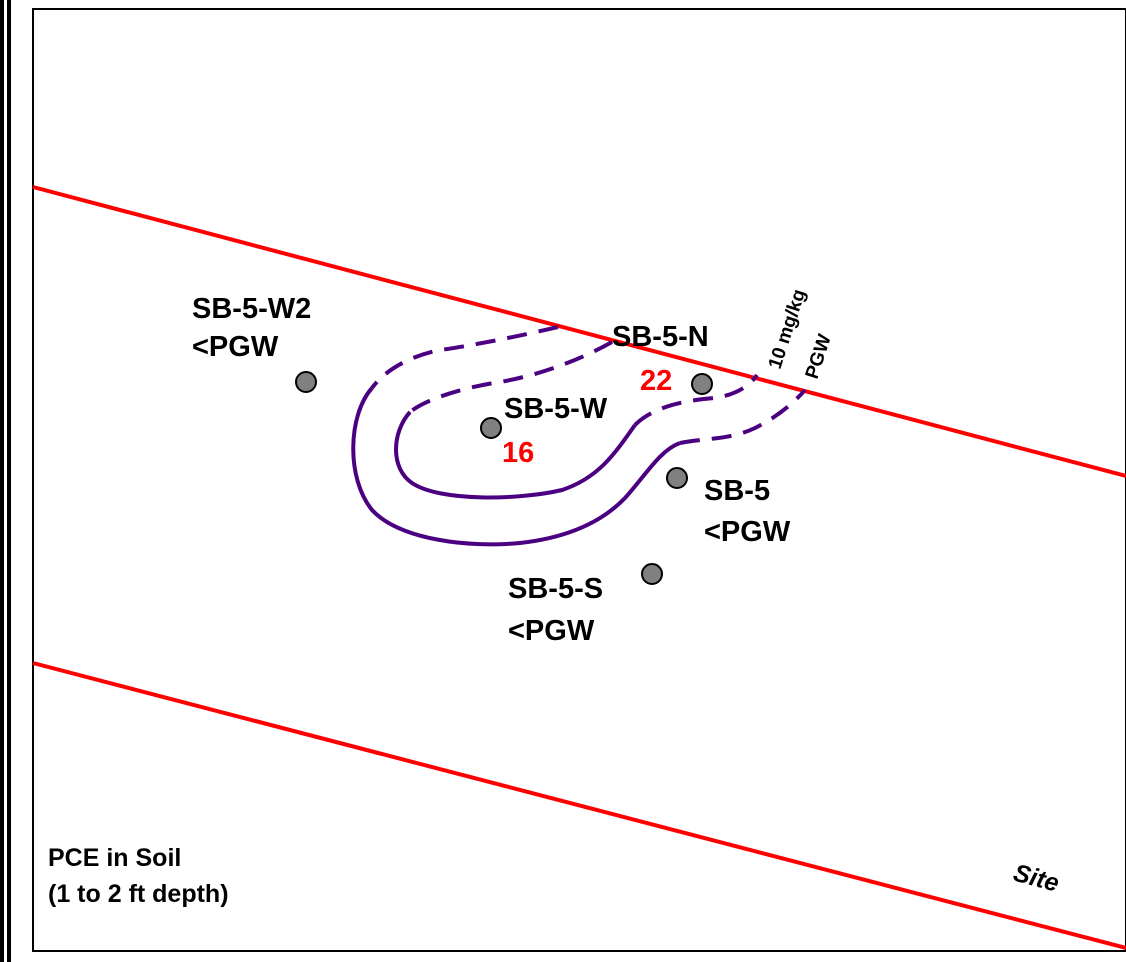 Image resolution: width=1126 pixels, height=962 pixels. Describe the element at coordinates (138, 894) in the screenshot. I see `caption-line2: (1 to 2 ft depth)` at that location.